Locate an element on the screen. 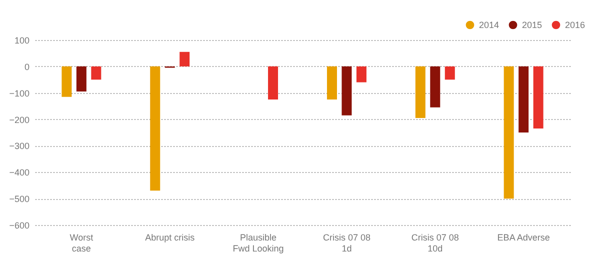  x-tick-label: Abrupt crisis is located at coordinates (170, 237).